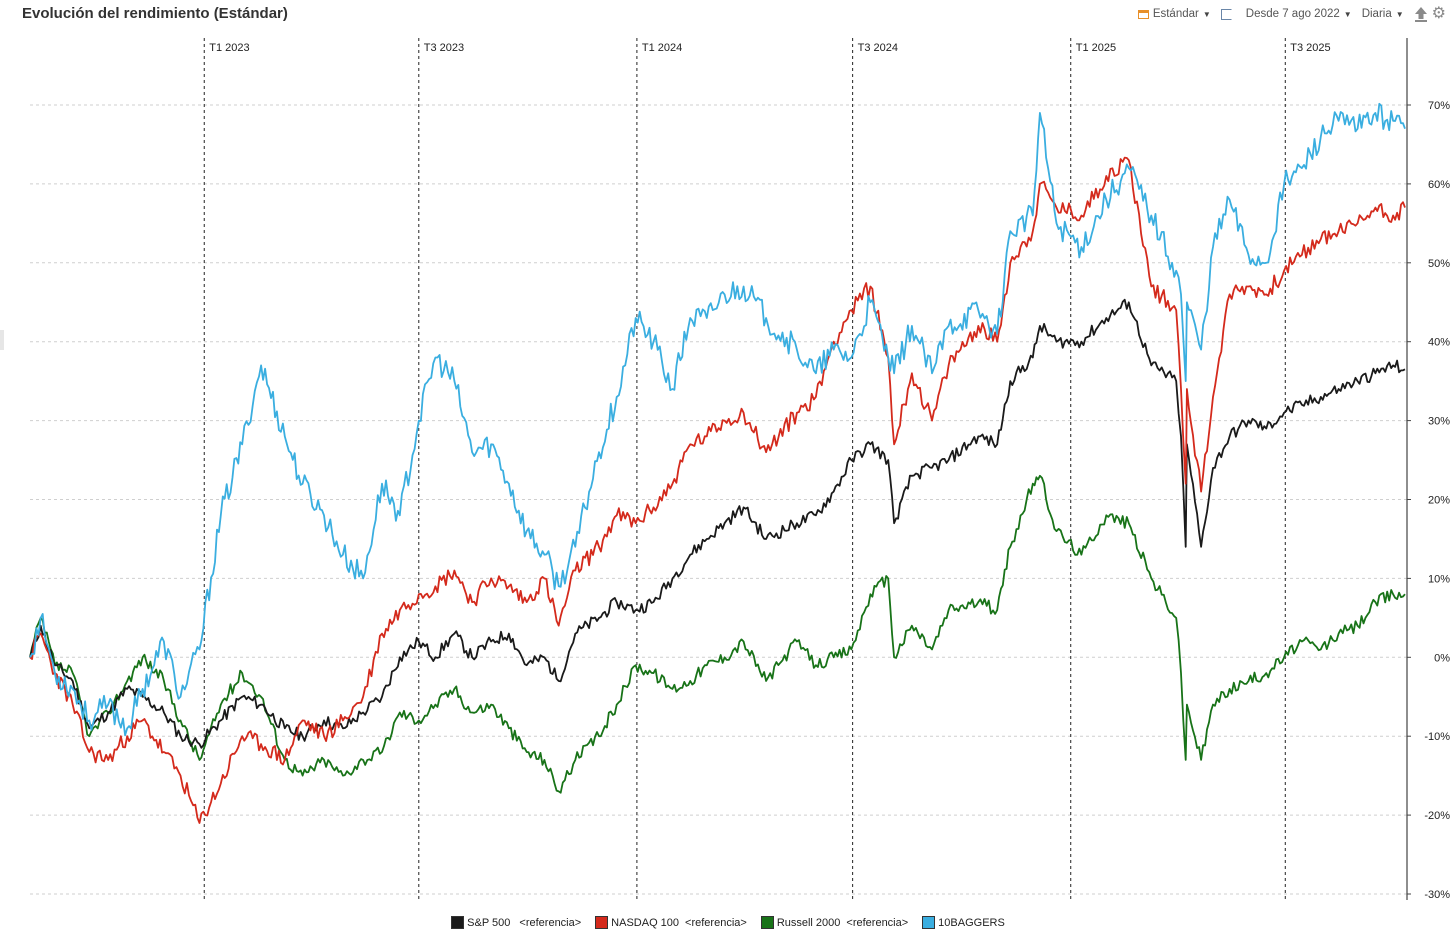 The image size is (1456, 940). Describe the element at coordinates (1439, 106) in the screenshot. I see `y-tick-label: 70%` at that location.